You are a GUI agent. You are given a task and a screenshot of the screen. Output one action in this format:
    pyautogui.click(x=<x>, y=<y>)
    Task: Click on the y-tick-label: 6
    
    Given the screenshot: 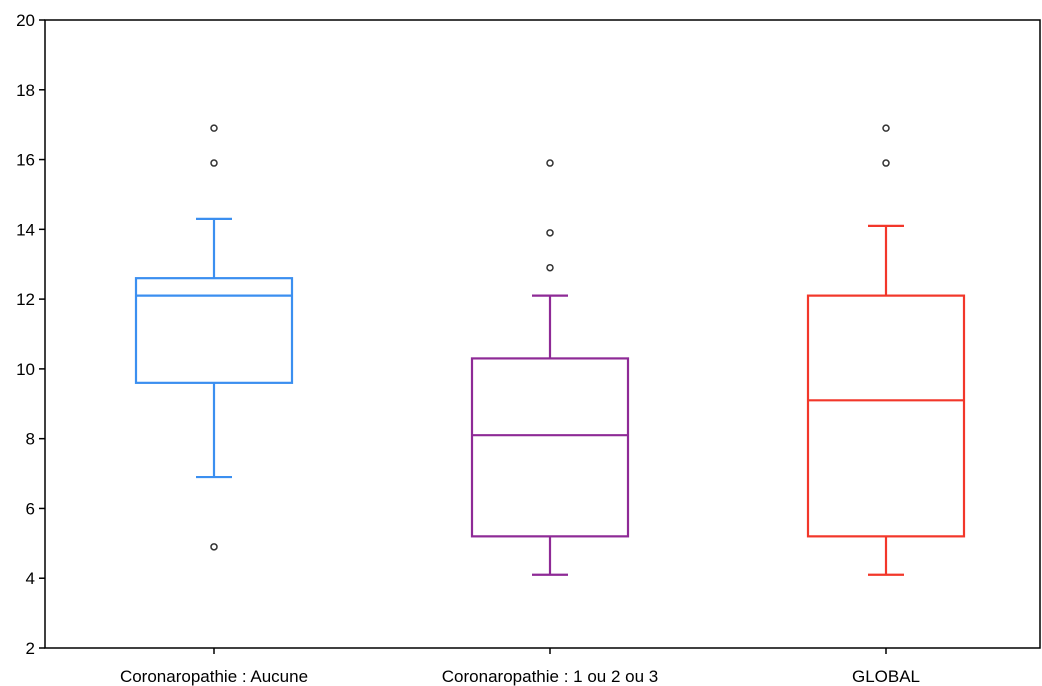 What is the action you would take?
    pyautogui.click(x=30, y=508)
    